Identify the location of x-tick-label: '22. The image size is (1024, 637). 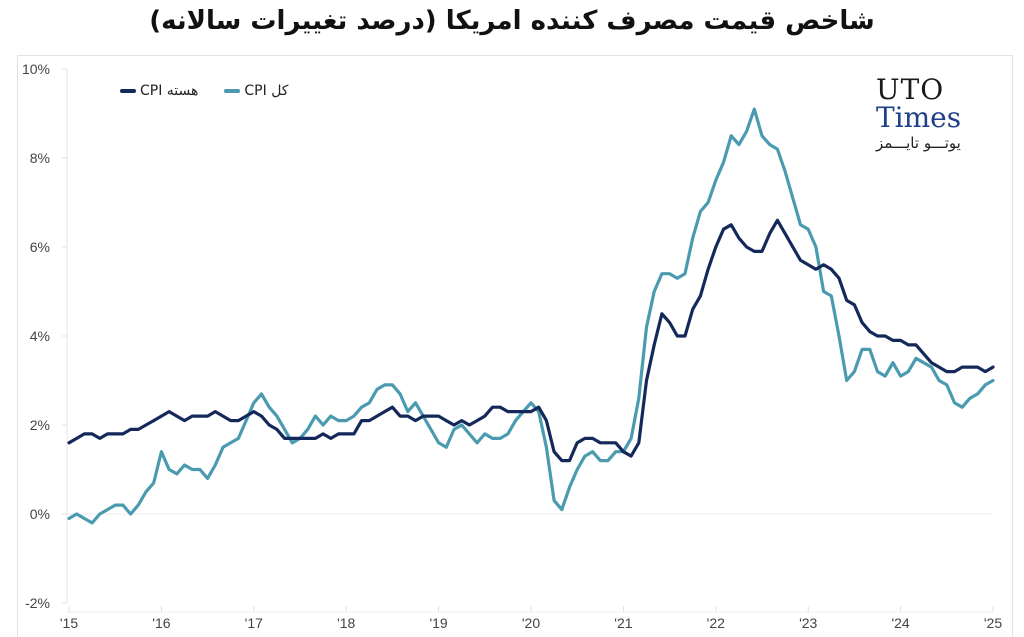
(716, 623).